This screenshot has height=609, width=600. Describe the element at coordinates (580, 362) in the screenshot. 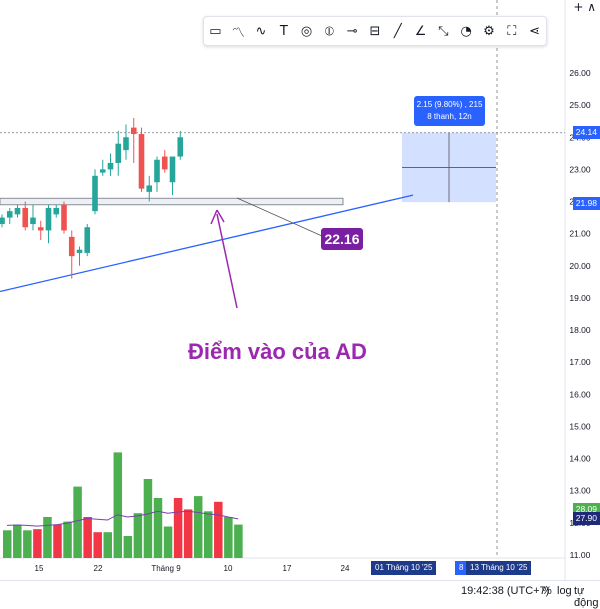

I see `y-tick-label: 17.00` at that location.